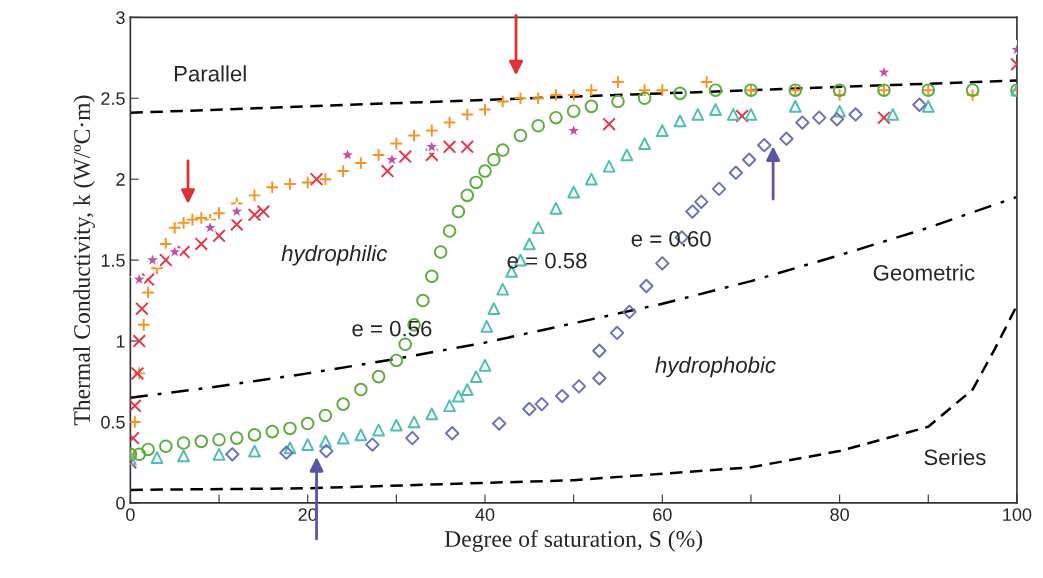 This screenshot has height=578, width=1043. What do you see at coordinates (334, 255) in the screenshot?
I see `annotation: hydrophilic` at bounding box center [334, 255].